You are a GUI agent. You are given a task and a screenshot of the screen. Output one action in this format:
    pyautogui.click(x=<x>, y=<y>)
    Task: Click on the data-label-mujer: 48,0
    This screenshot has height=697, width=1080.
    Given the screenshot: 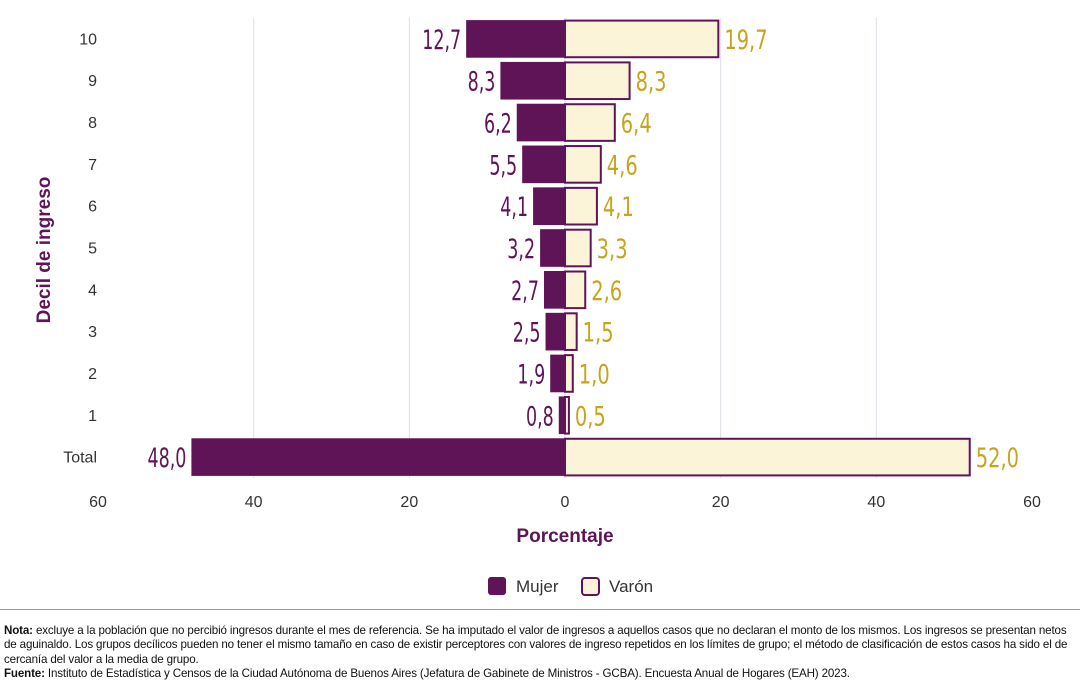 What is the action you would take?
    pyautogui.click(x=166, y=458)
    